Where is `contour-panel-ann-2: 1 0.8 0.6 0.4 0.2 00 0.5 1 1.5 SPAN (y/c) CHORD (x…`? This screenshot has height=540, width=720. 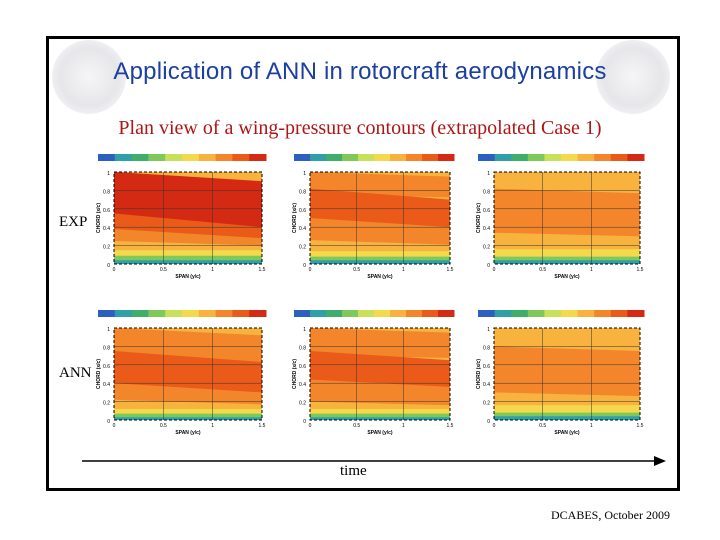
contour-panel-ann-2: 1 0.8 0.6 0.4 0.2 00 0.5 1 1.5 SPAN (y/c) CHORD (x… is located at coordinates (373, 373).